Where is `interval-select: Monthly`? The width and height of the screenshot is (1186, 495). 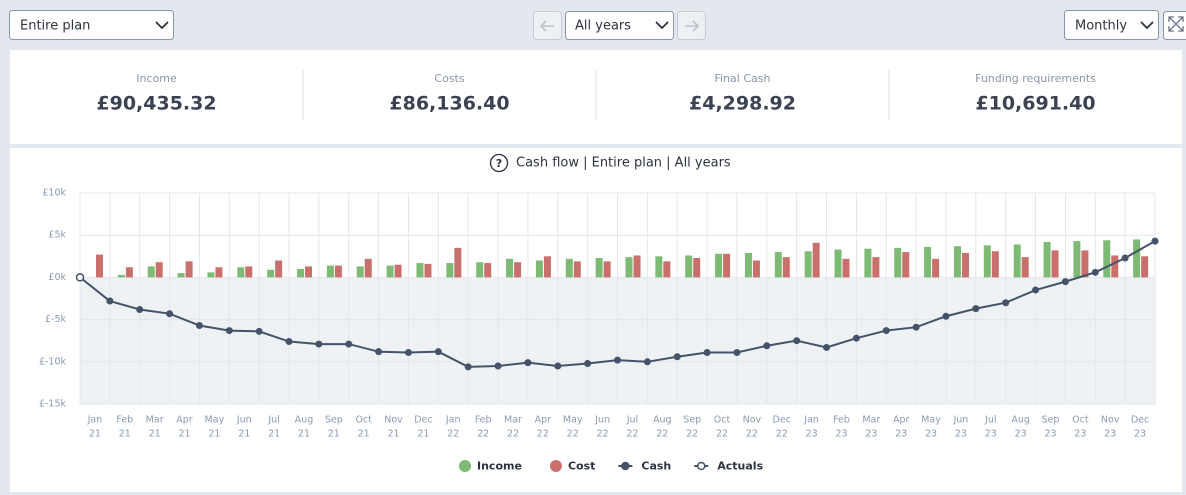 interval-select: Monthly is located at coordinates (1111, 25).